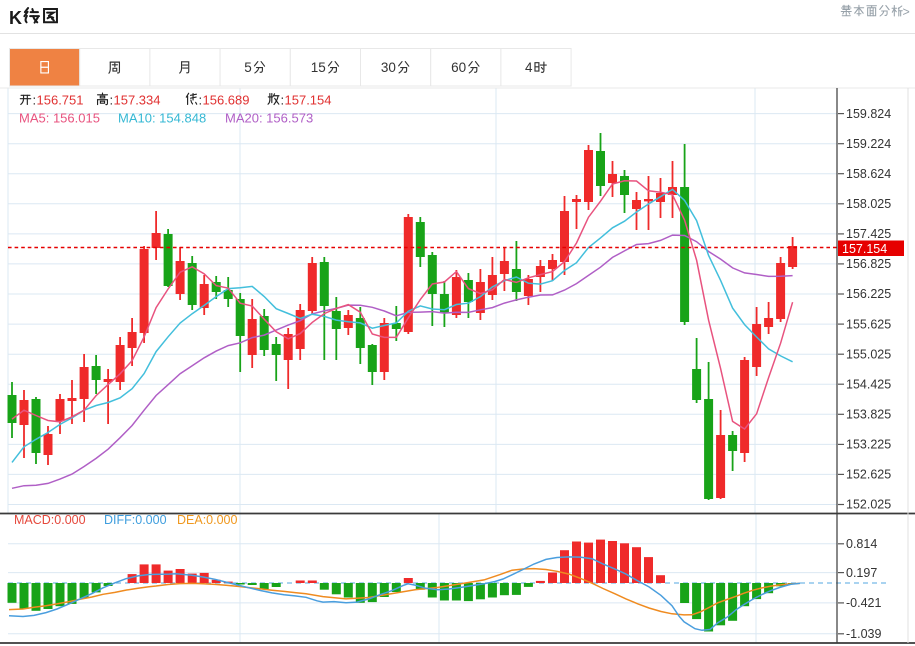  Describe the element at coordinates (226, 100) in the screenshot. I see `svg-text: 156.689` at that location.